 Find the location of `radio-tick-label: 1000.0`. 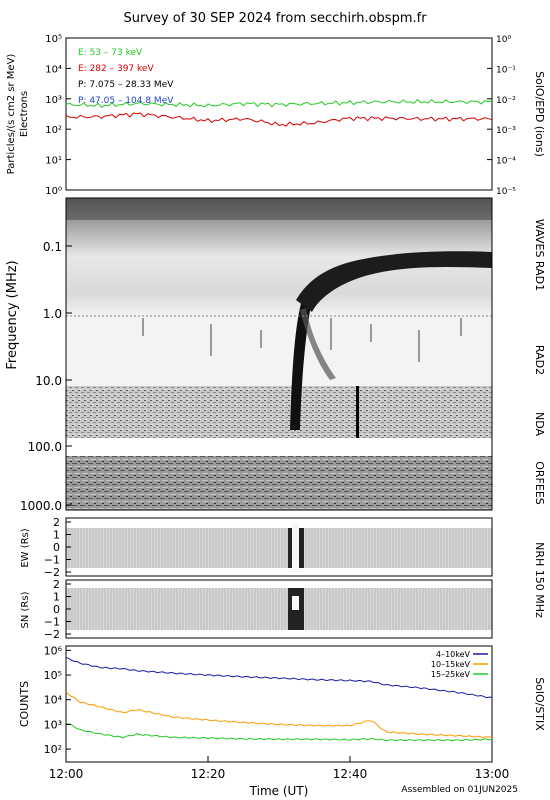

radio-tick-label: 1000.0 is located at coordinates (41, 506).